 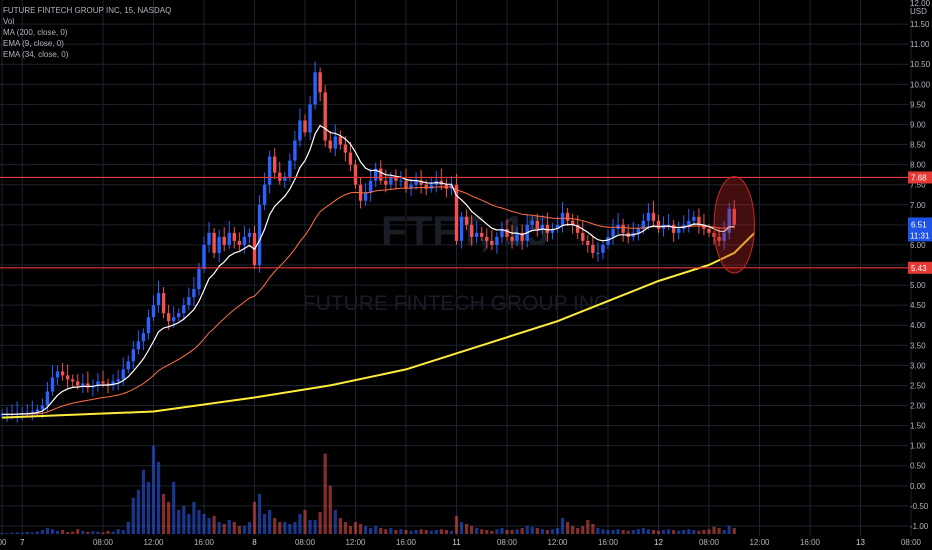 What do you see at coordinates (87, 10) in the screenshot?
I see `legend-title: FUTURE FINTECH GROUP INC, 15, NASDAQ` at bounding box center [87, 10].